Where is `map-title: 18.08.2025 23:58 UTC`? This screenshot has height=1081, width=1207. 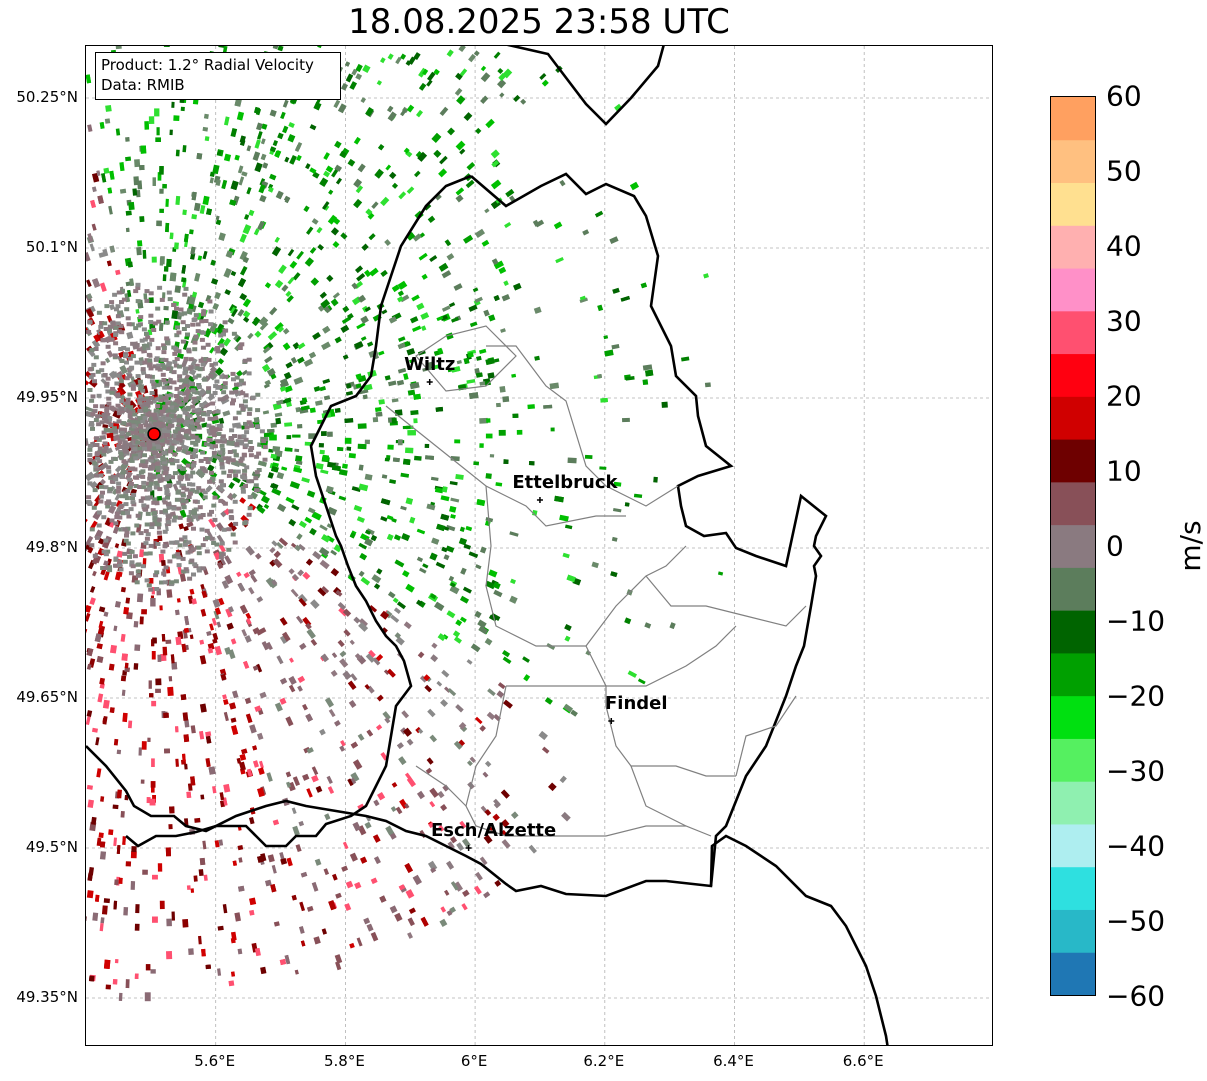
map-title: 18.08.2025 23:58 UTC is located at coordinates (539, 22).